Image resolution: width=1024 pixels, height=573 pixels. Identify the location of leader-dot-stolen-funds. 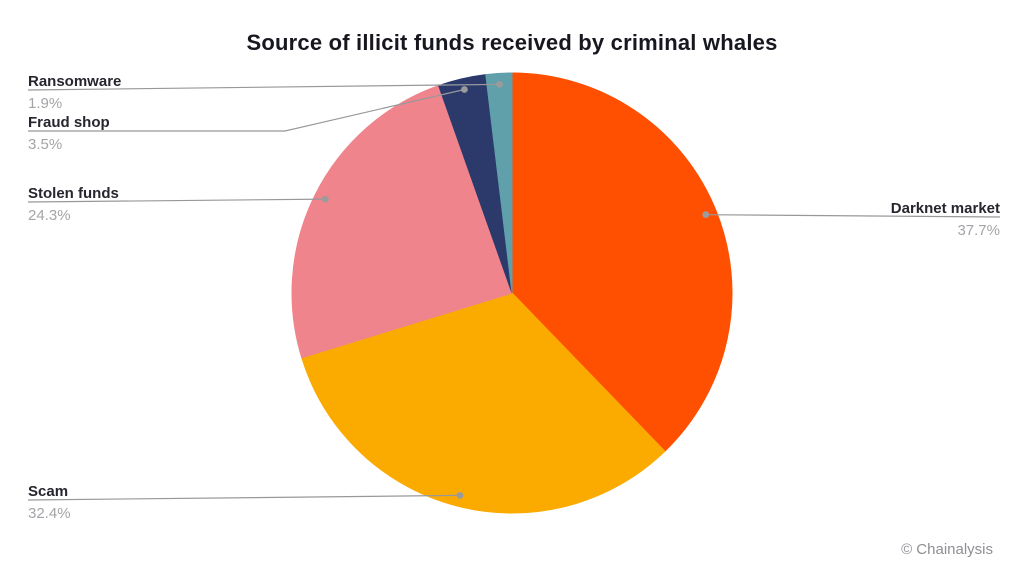
(325, 199).